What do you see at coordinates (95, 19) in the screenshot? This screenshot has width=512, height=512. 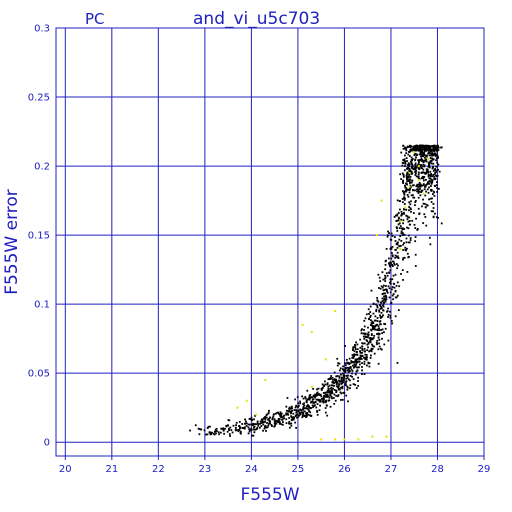 I see `camera-label: PC` at bounding box center [95, 19].